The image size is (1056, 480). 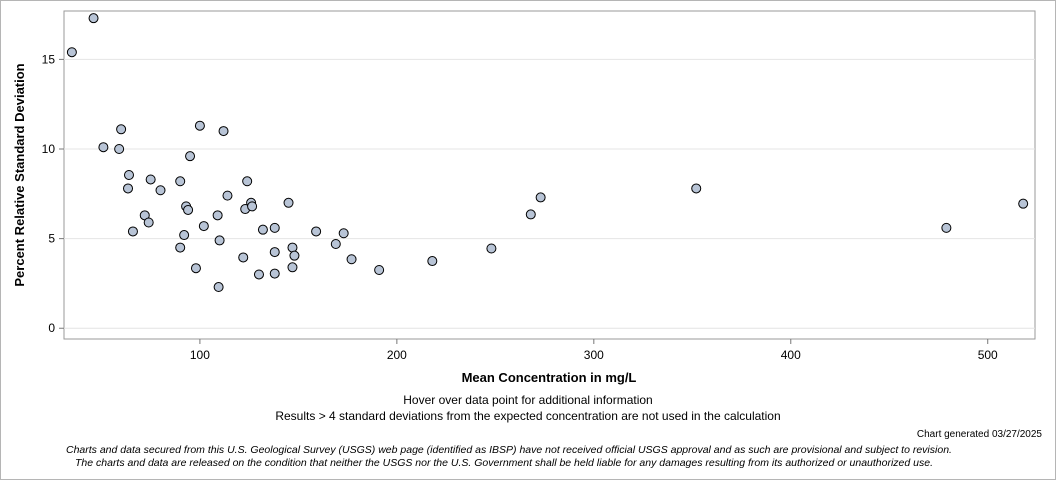 I want to click on x-tick-label: 100, so click(x=200, y=355).